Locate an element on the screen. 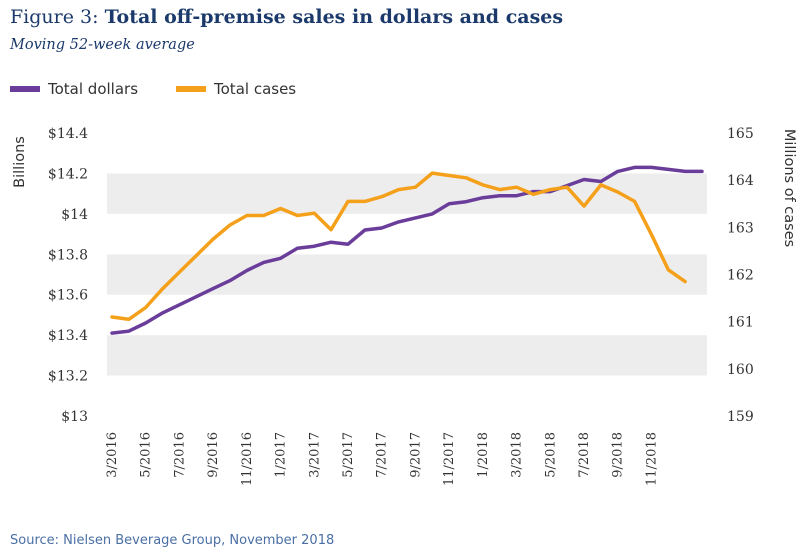 The height and width of the screenshot is (558, 800). figure-number: Figure 3: is located at coordinates (54, 17).